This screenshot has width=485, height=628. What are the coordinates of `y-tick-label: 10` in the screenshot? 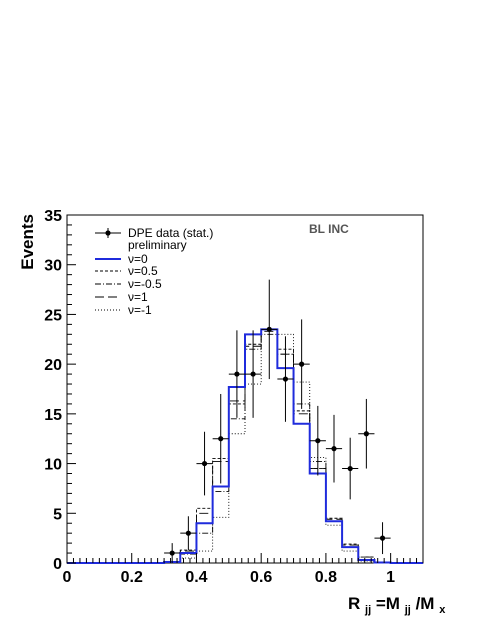 It's located at (53, 465).